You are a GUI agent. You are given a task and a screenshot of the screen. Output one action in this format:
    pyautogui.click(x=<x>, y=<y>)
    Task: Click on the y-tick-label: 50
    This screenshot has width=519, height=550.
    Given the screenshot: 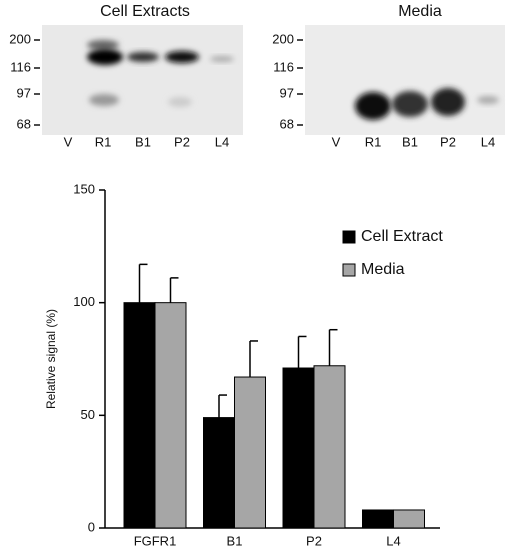 What is the action you would take?
    pyautogui.click(x=88, y=414)
    